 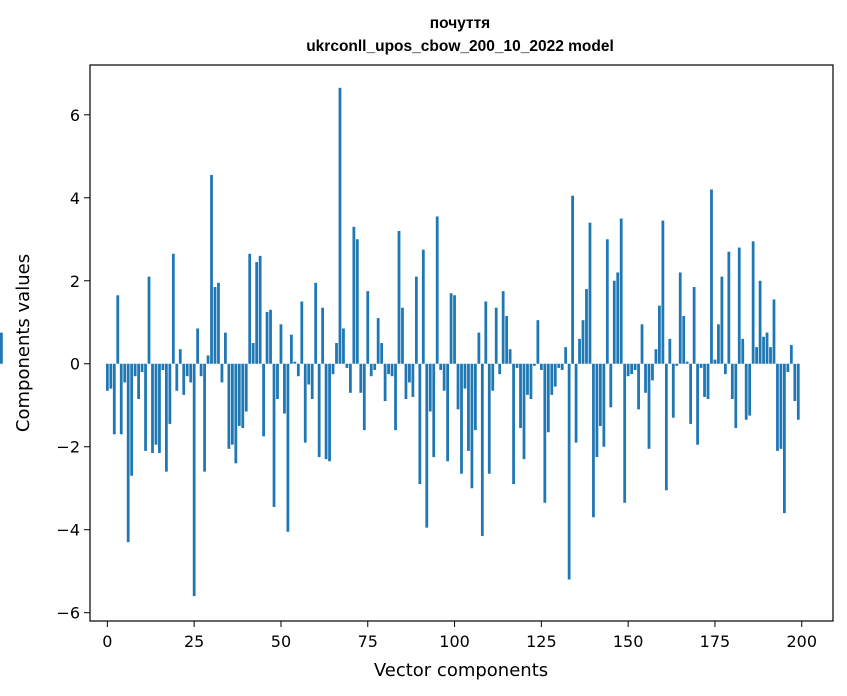 What do you see at coordinates (541, 641) in the screenshot?
I see `x-tick-label: 125` at bounding box center [541, 641].